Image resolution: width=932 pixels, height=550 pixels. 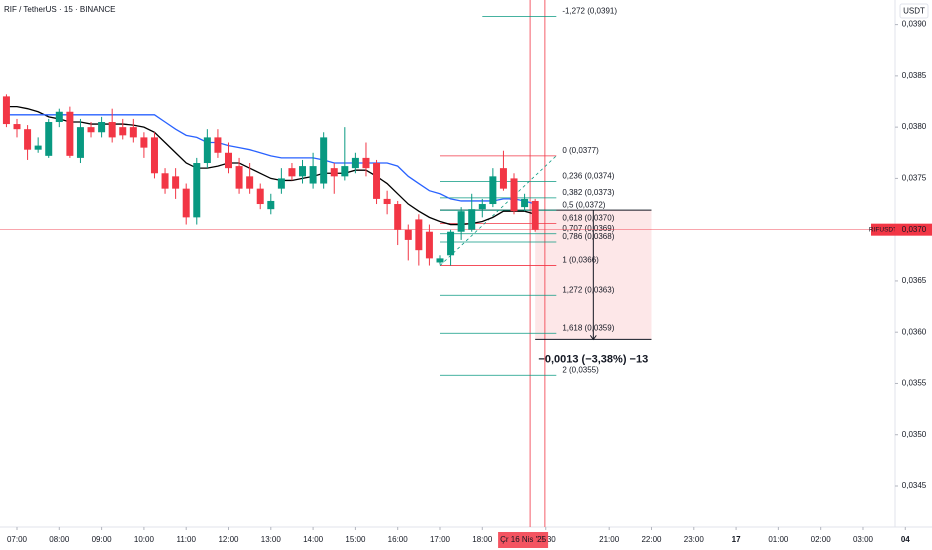 What do you see at coordinates (398, 539) in the screenshot?
I see `x-tick-label: 16:00` at bounding box center [398, 539].